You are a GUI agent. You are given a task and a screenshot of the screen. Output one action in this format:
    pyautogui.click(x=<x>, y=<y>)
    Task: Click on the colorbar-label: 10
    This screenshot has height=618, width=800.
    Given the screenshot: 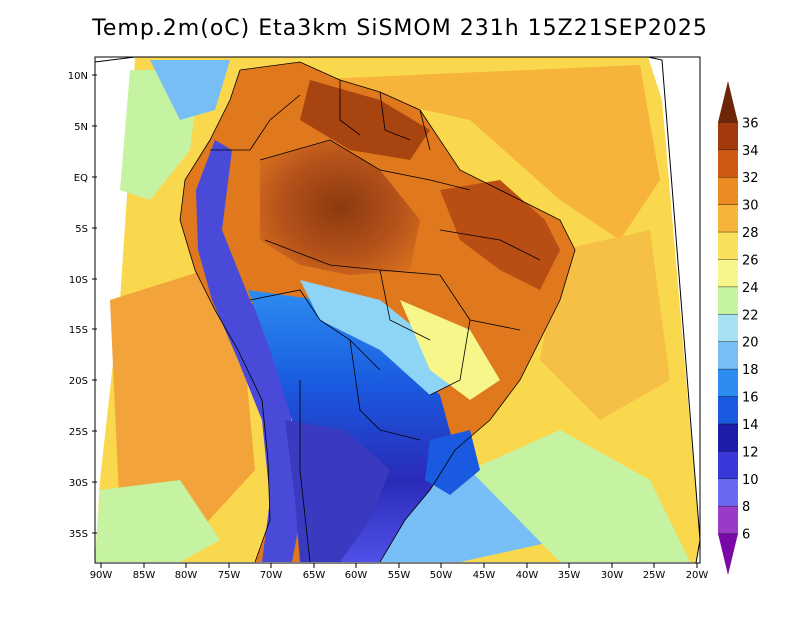 What is the action you would take?
    pyautogui.click(x=750, y=480)
    